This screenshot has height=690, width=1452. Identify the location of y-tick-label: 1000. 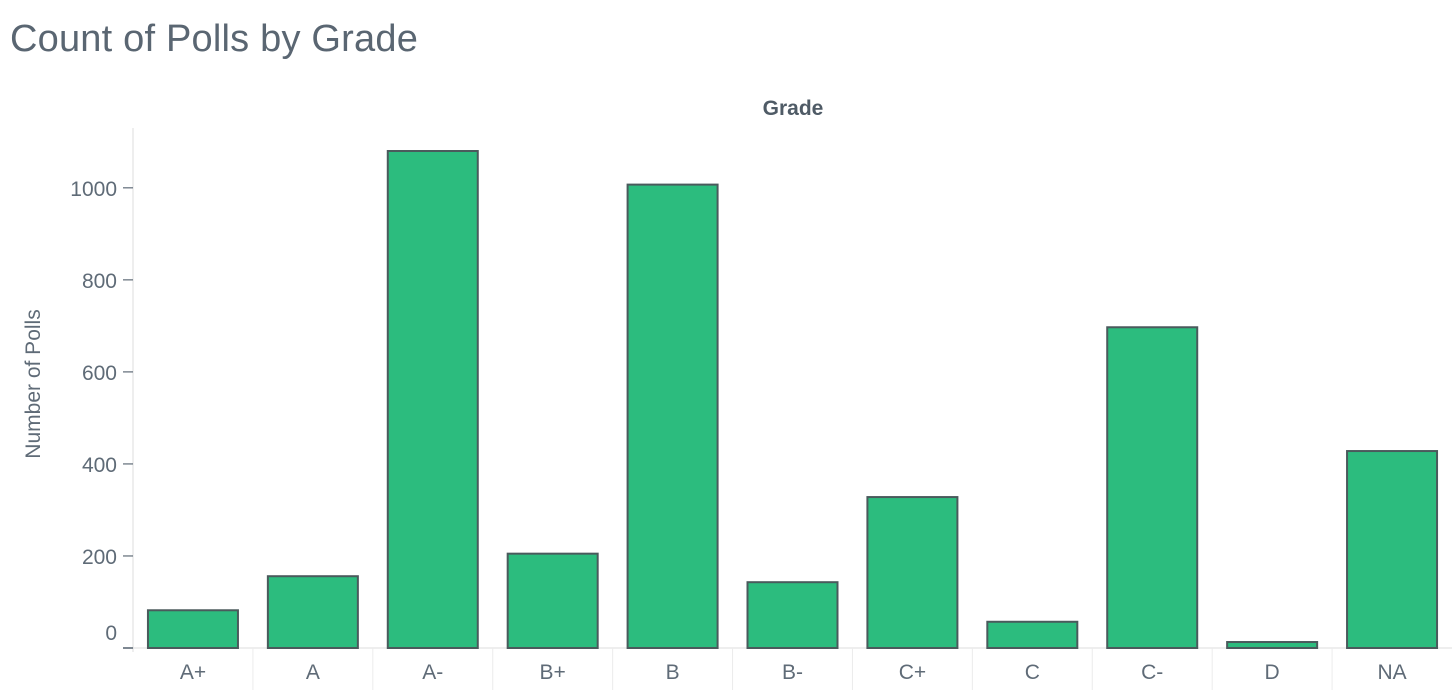
(93, 189).